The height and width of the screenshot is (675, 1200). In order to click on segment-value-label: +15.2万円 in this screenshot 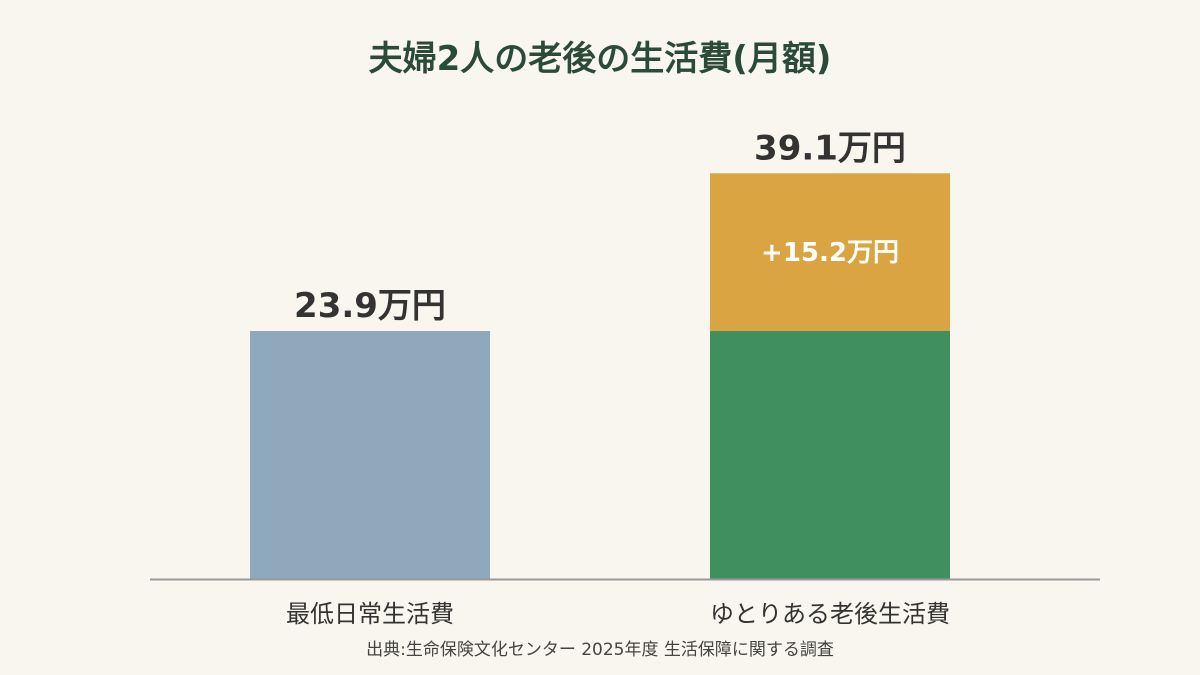, I will do `click(830, 253)`.